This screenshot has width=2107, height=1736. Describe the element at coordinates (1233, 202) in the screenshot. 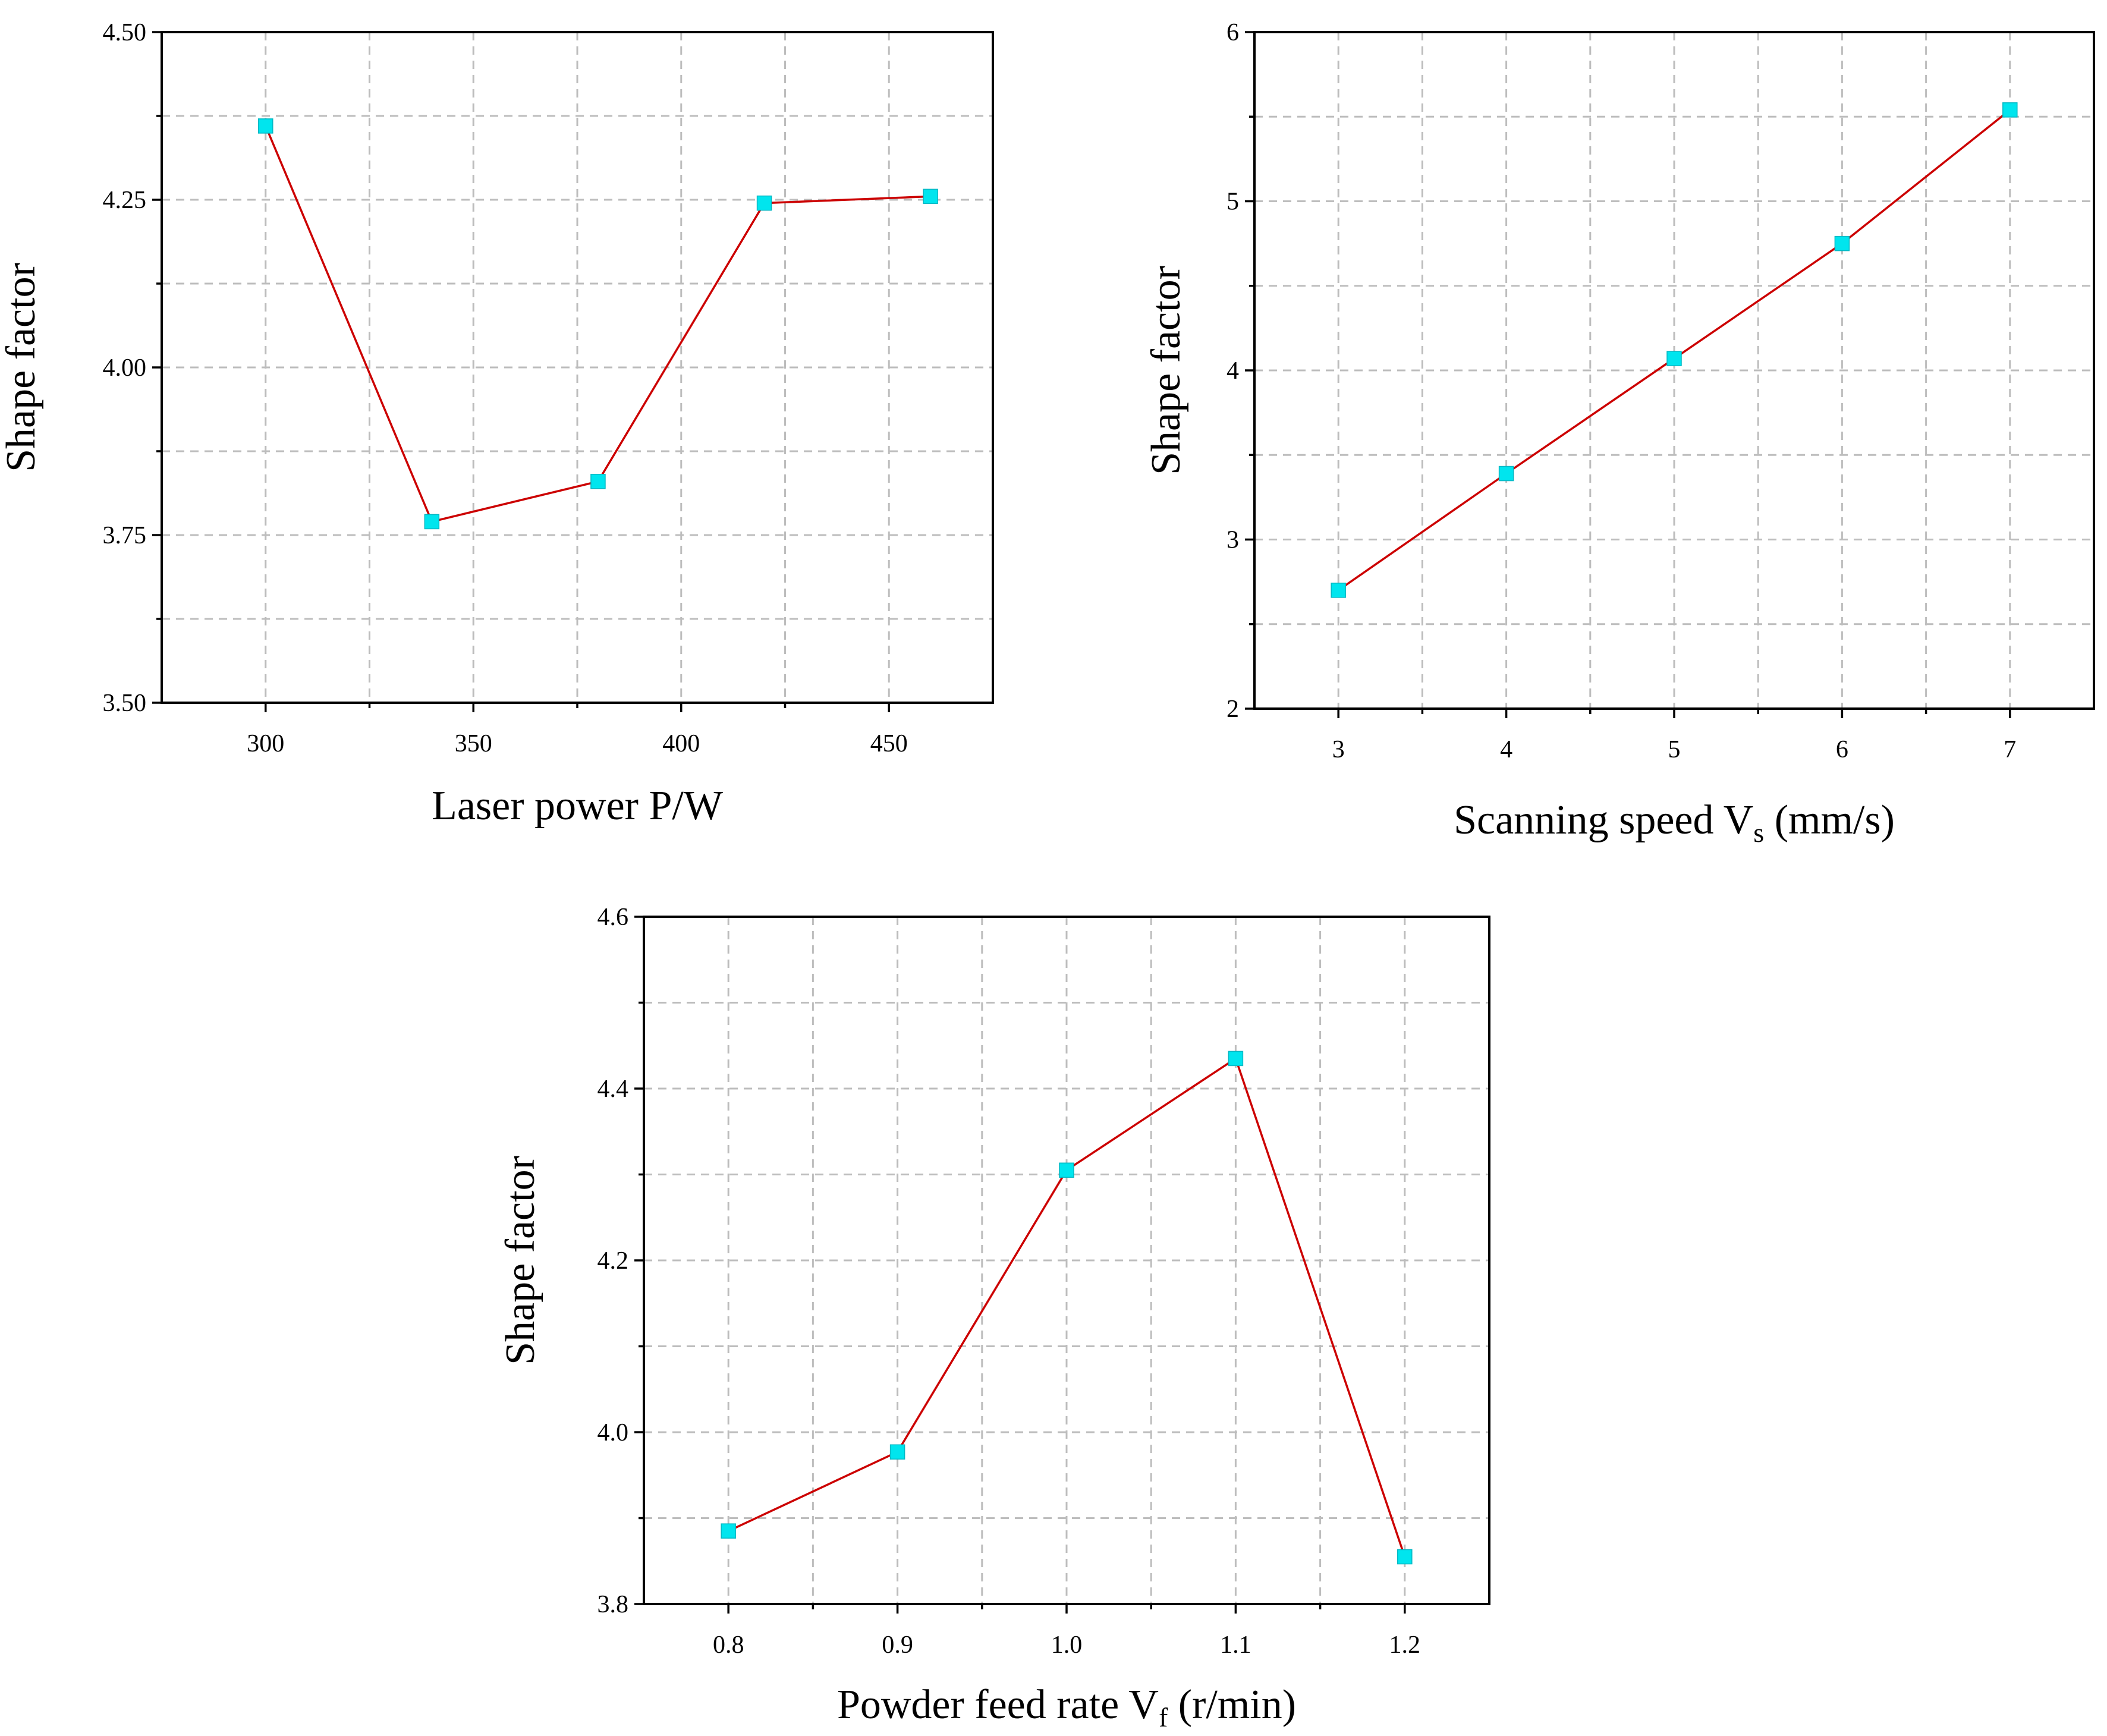

I see `y-tick-label: 5` at that location.